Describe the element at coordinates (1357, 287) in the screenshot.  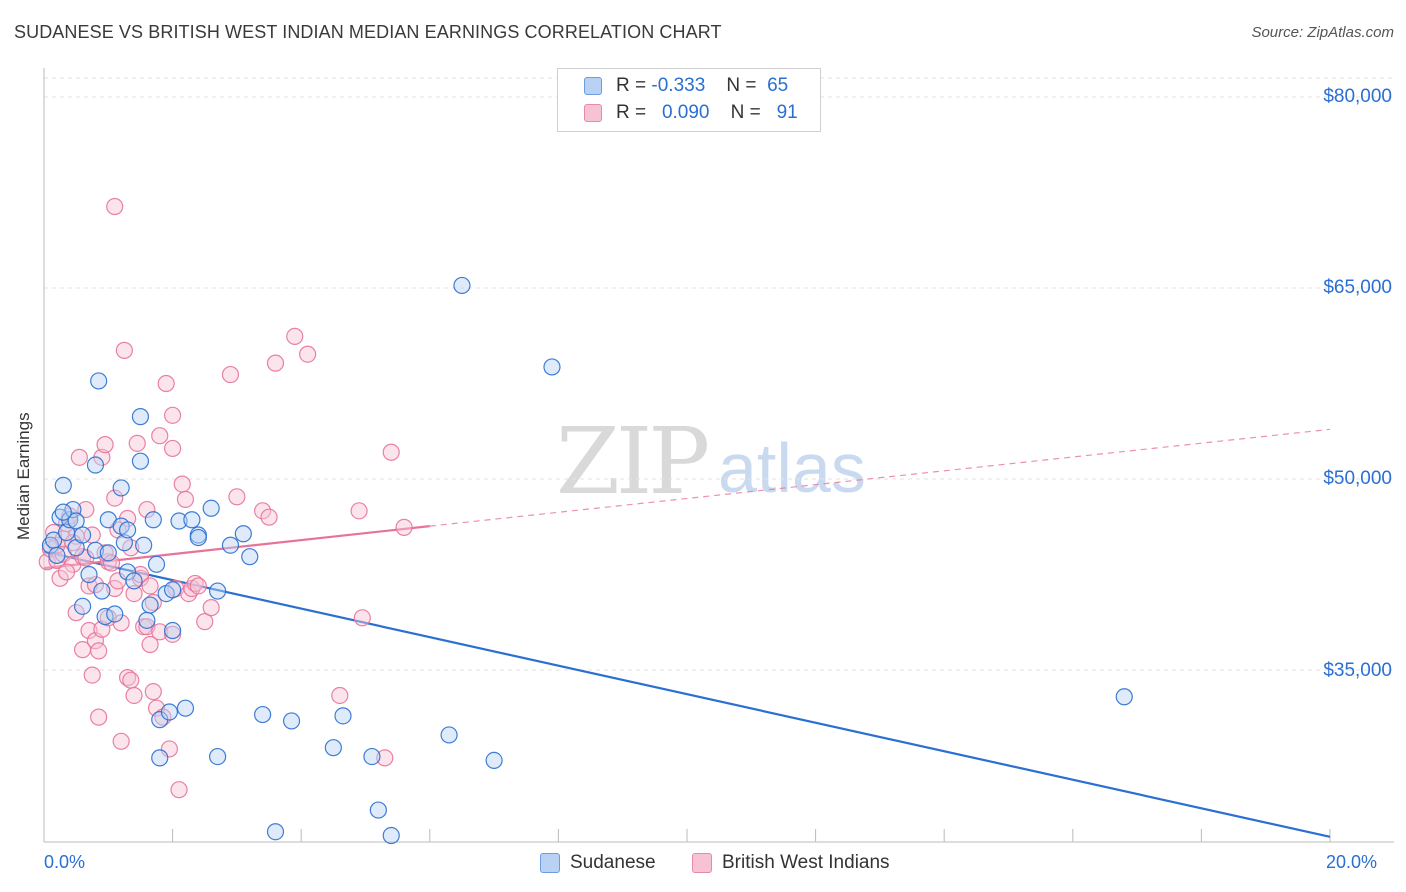
I see `y-tick-label-65000: $65,000` at that location.